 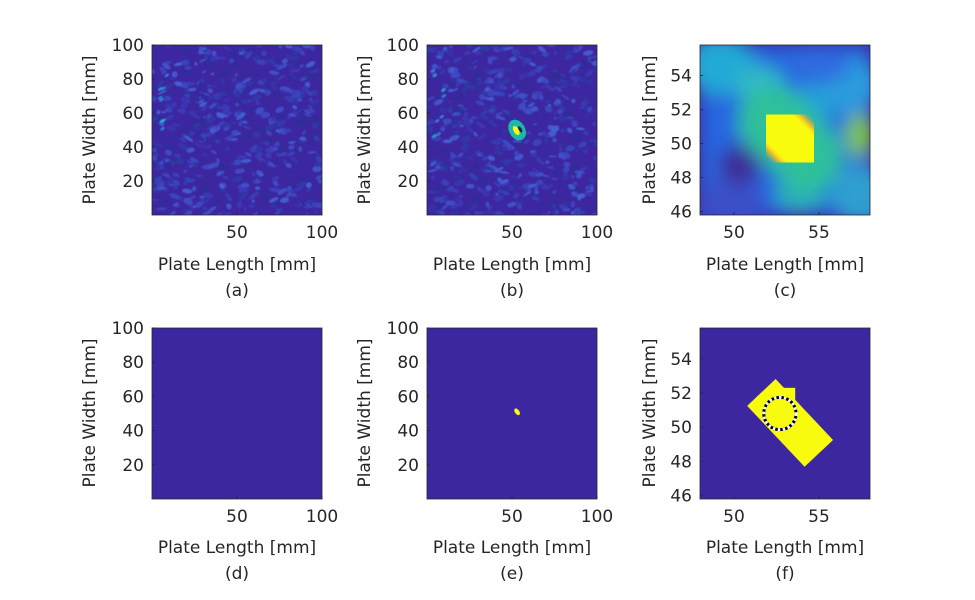 What do you see at coordinates (408, 397) in the screenshot?
I see `ytick-label: 60` at bounding box center [408, 397].